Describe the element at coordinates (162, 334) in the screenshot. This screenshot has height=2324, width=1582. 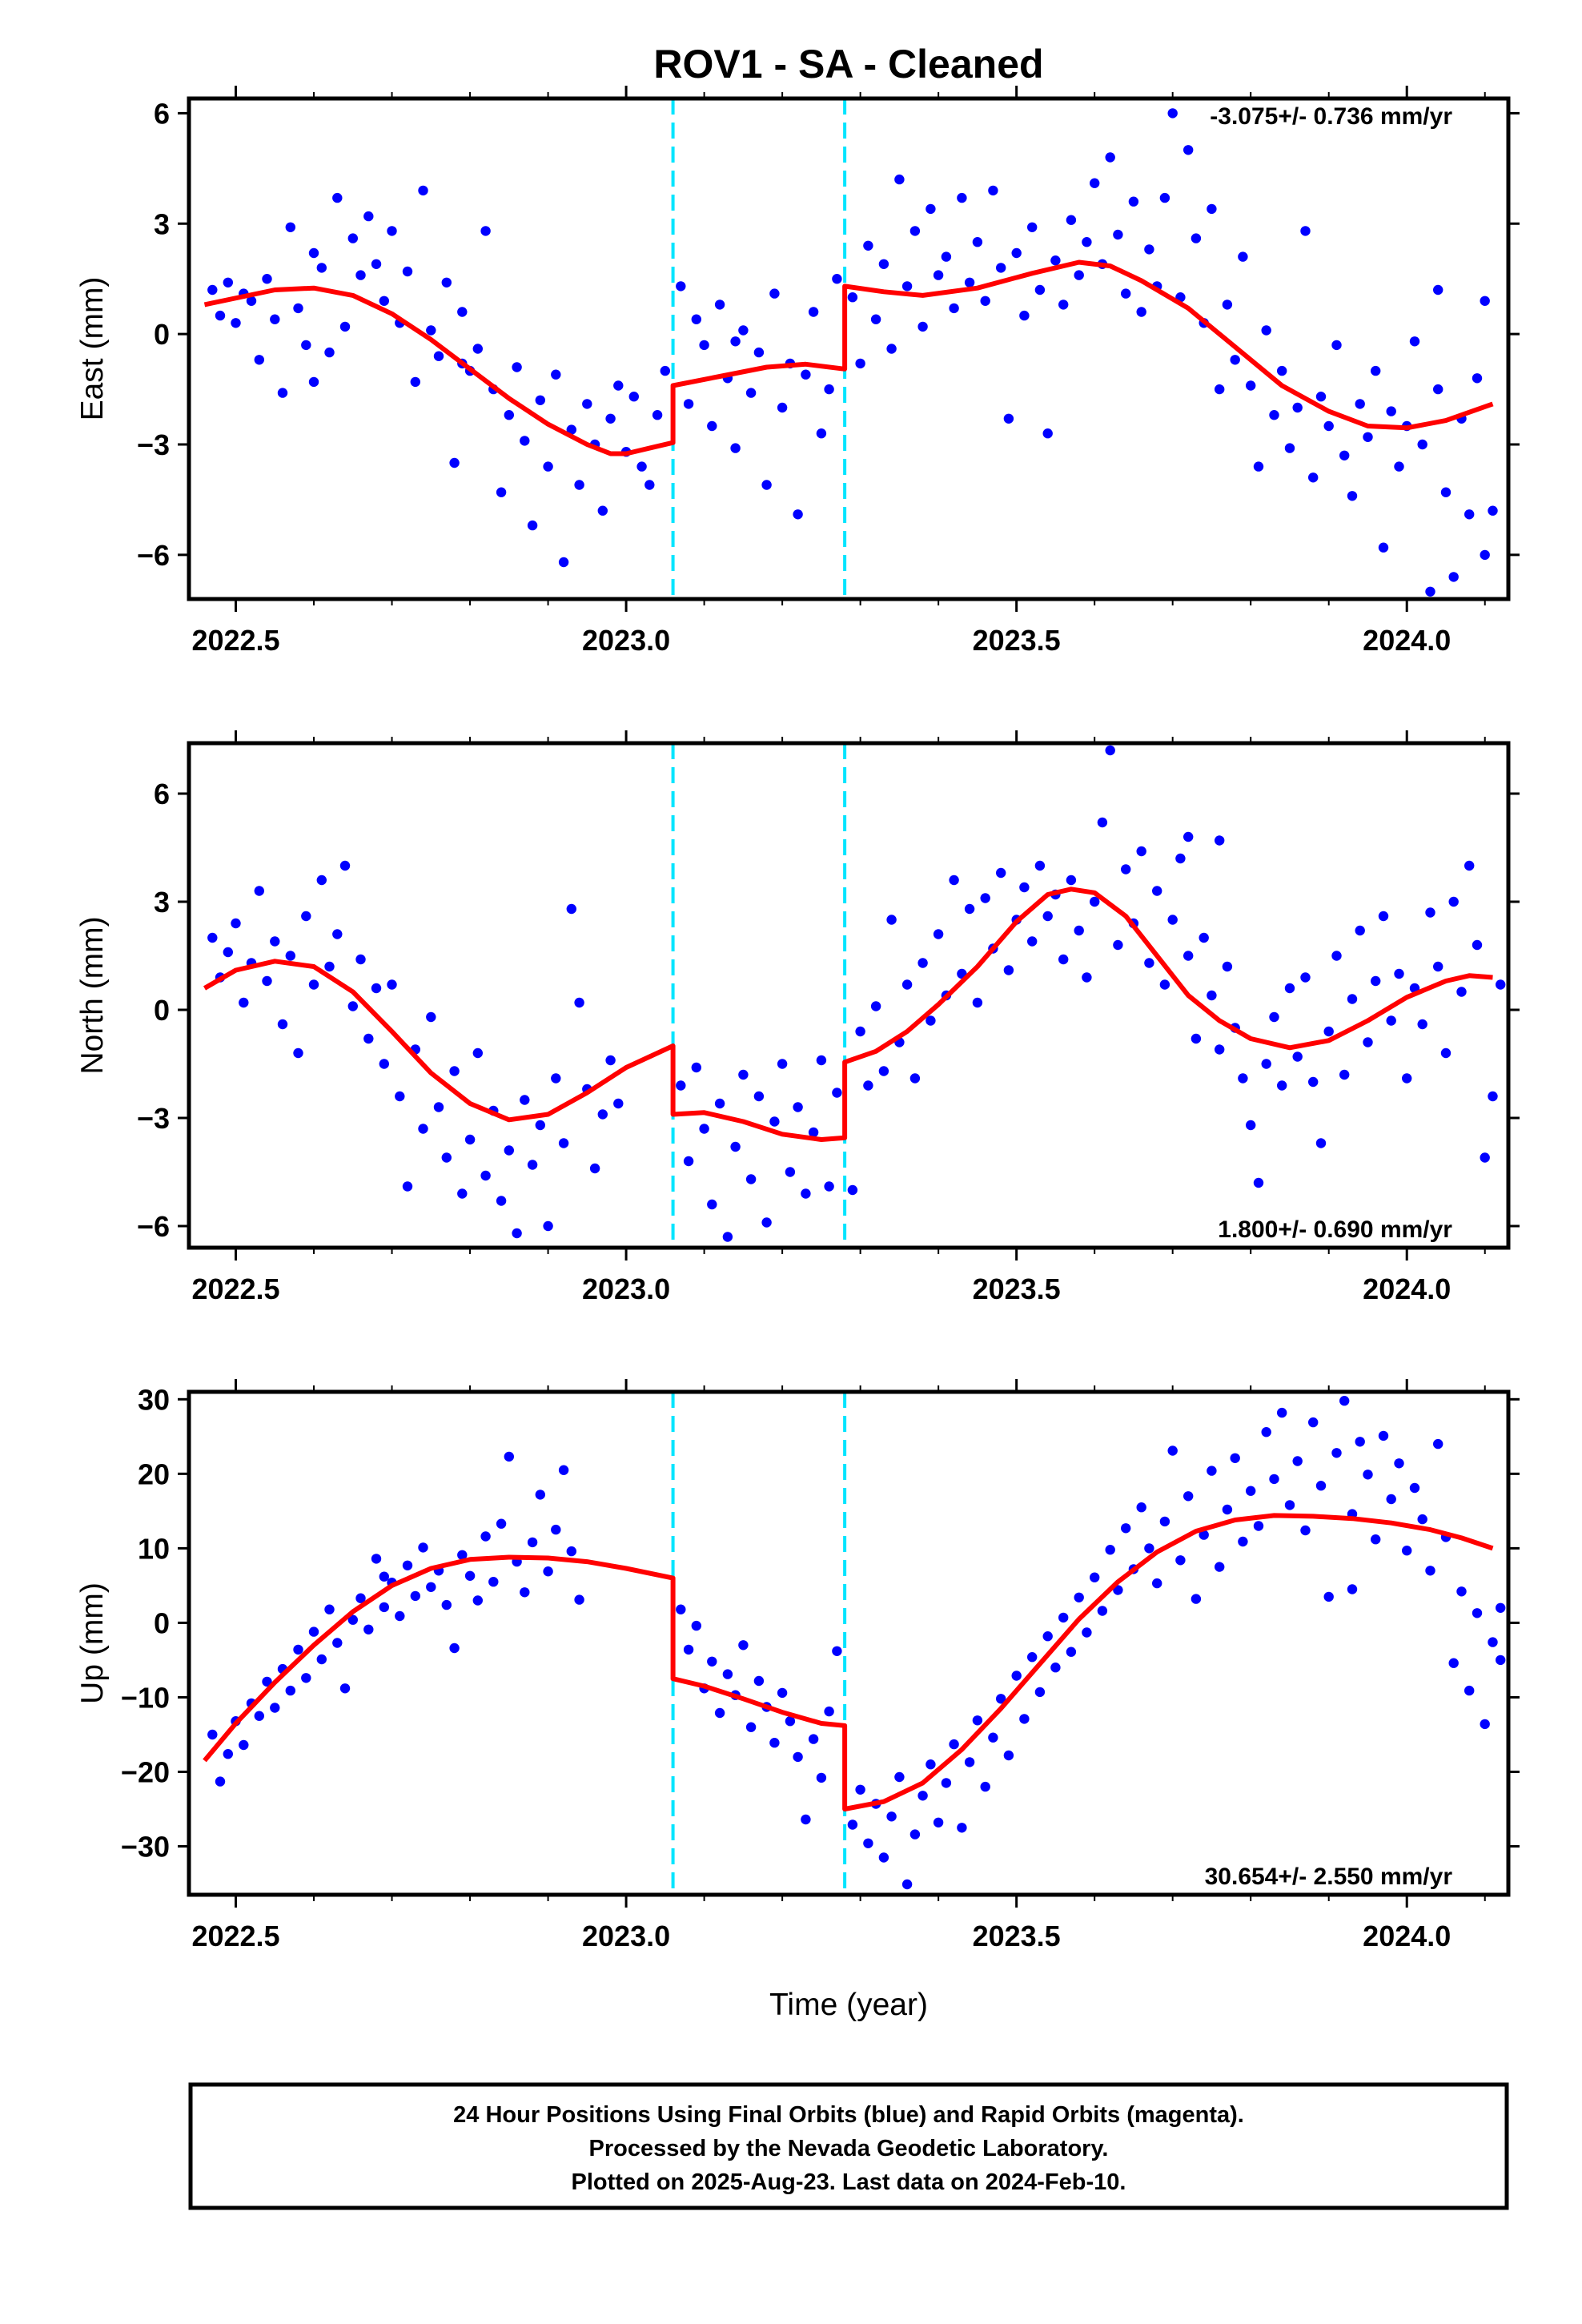
I see `y-tick-label: 0` at that location.